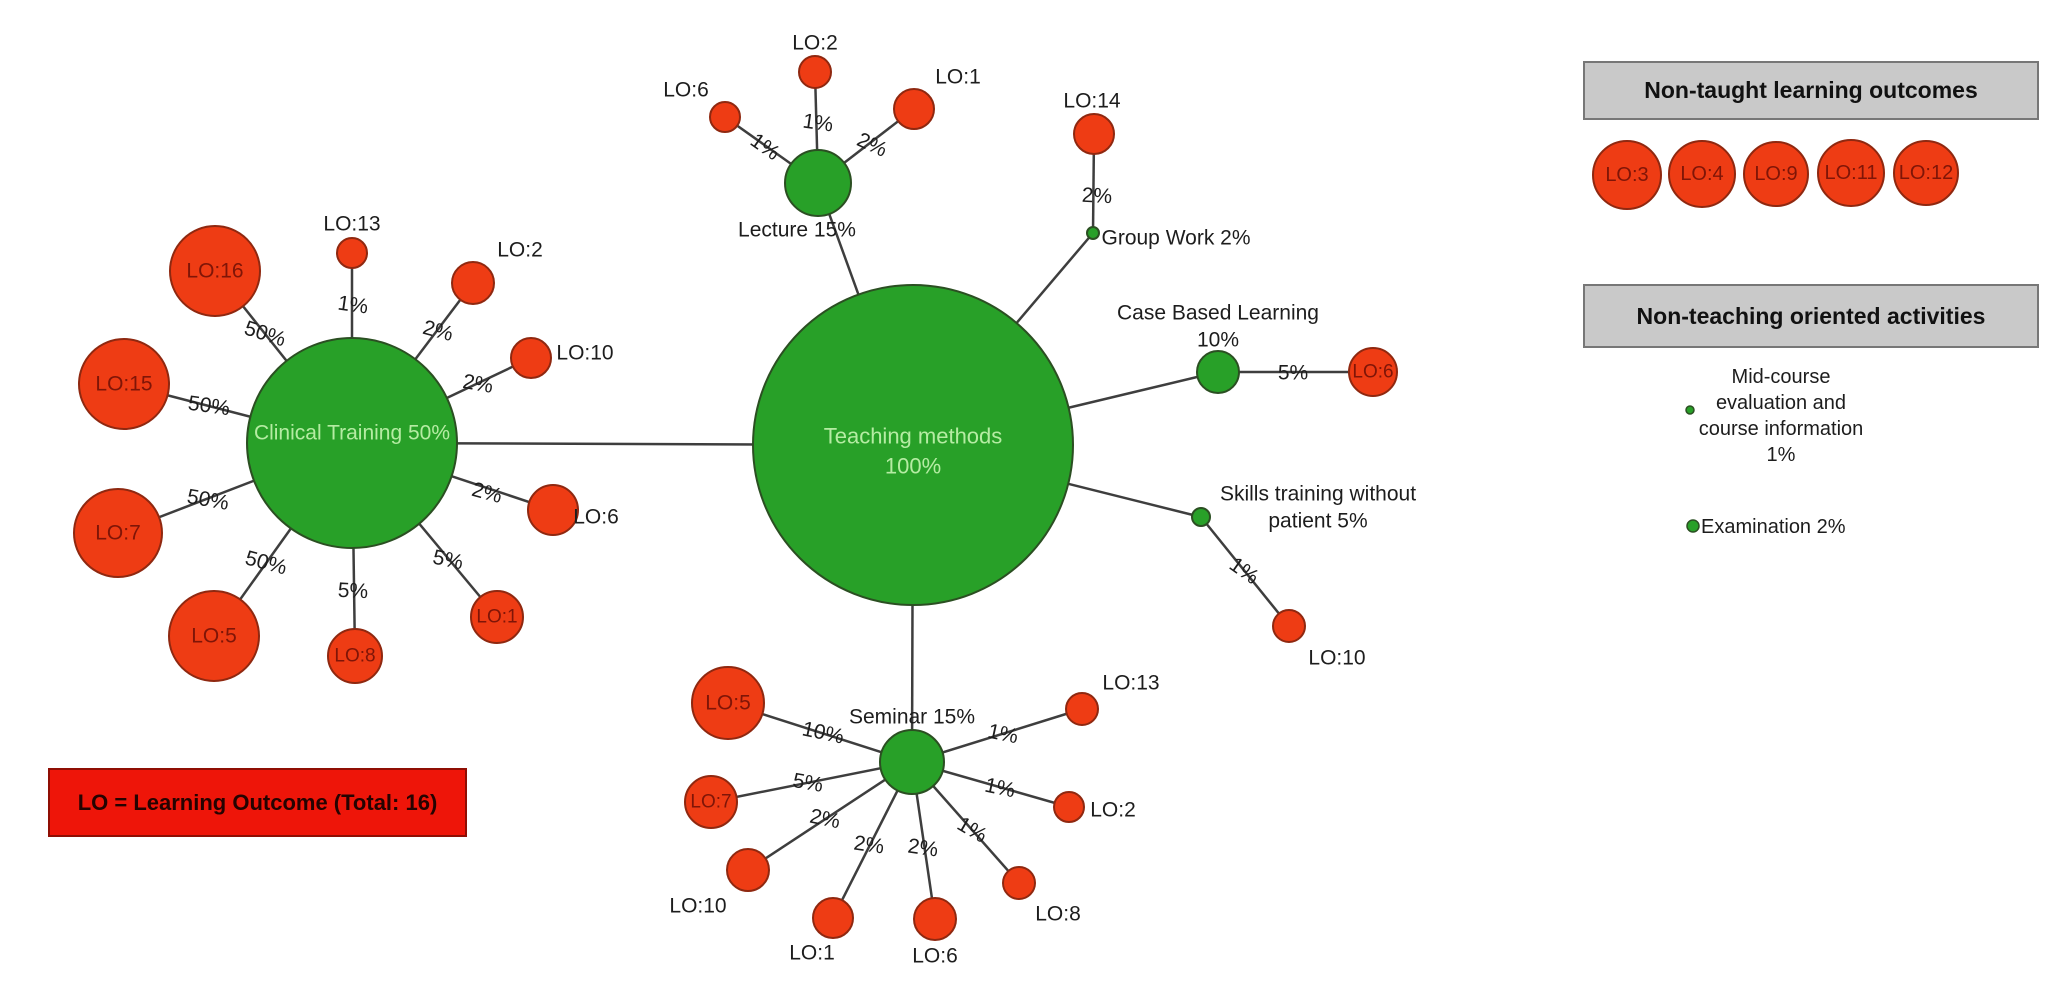 This screenshot has height=1001, width=2059. I want to click on hub-label-teaching-methods: Teaching methods, so click(913, 436).